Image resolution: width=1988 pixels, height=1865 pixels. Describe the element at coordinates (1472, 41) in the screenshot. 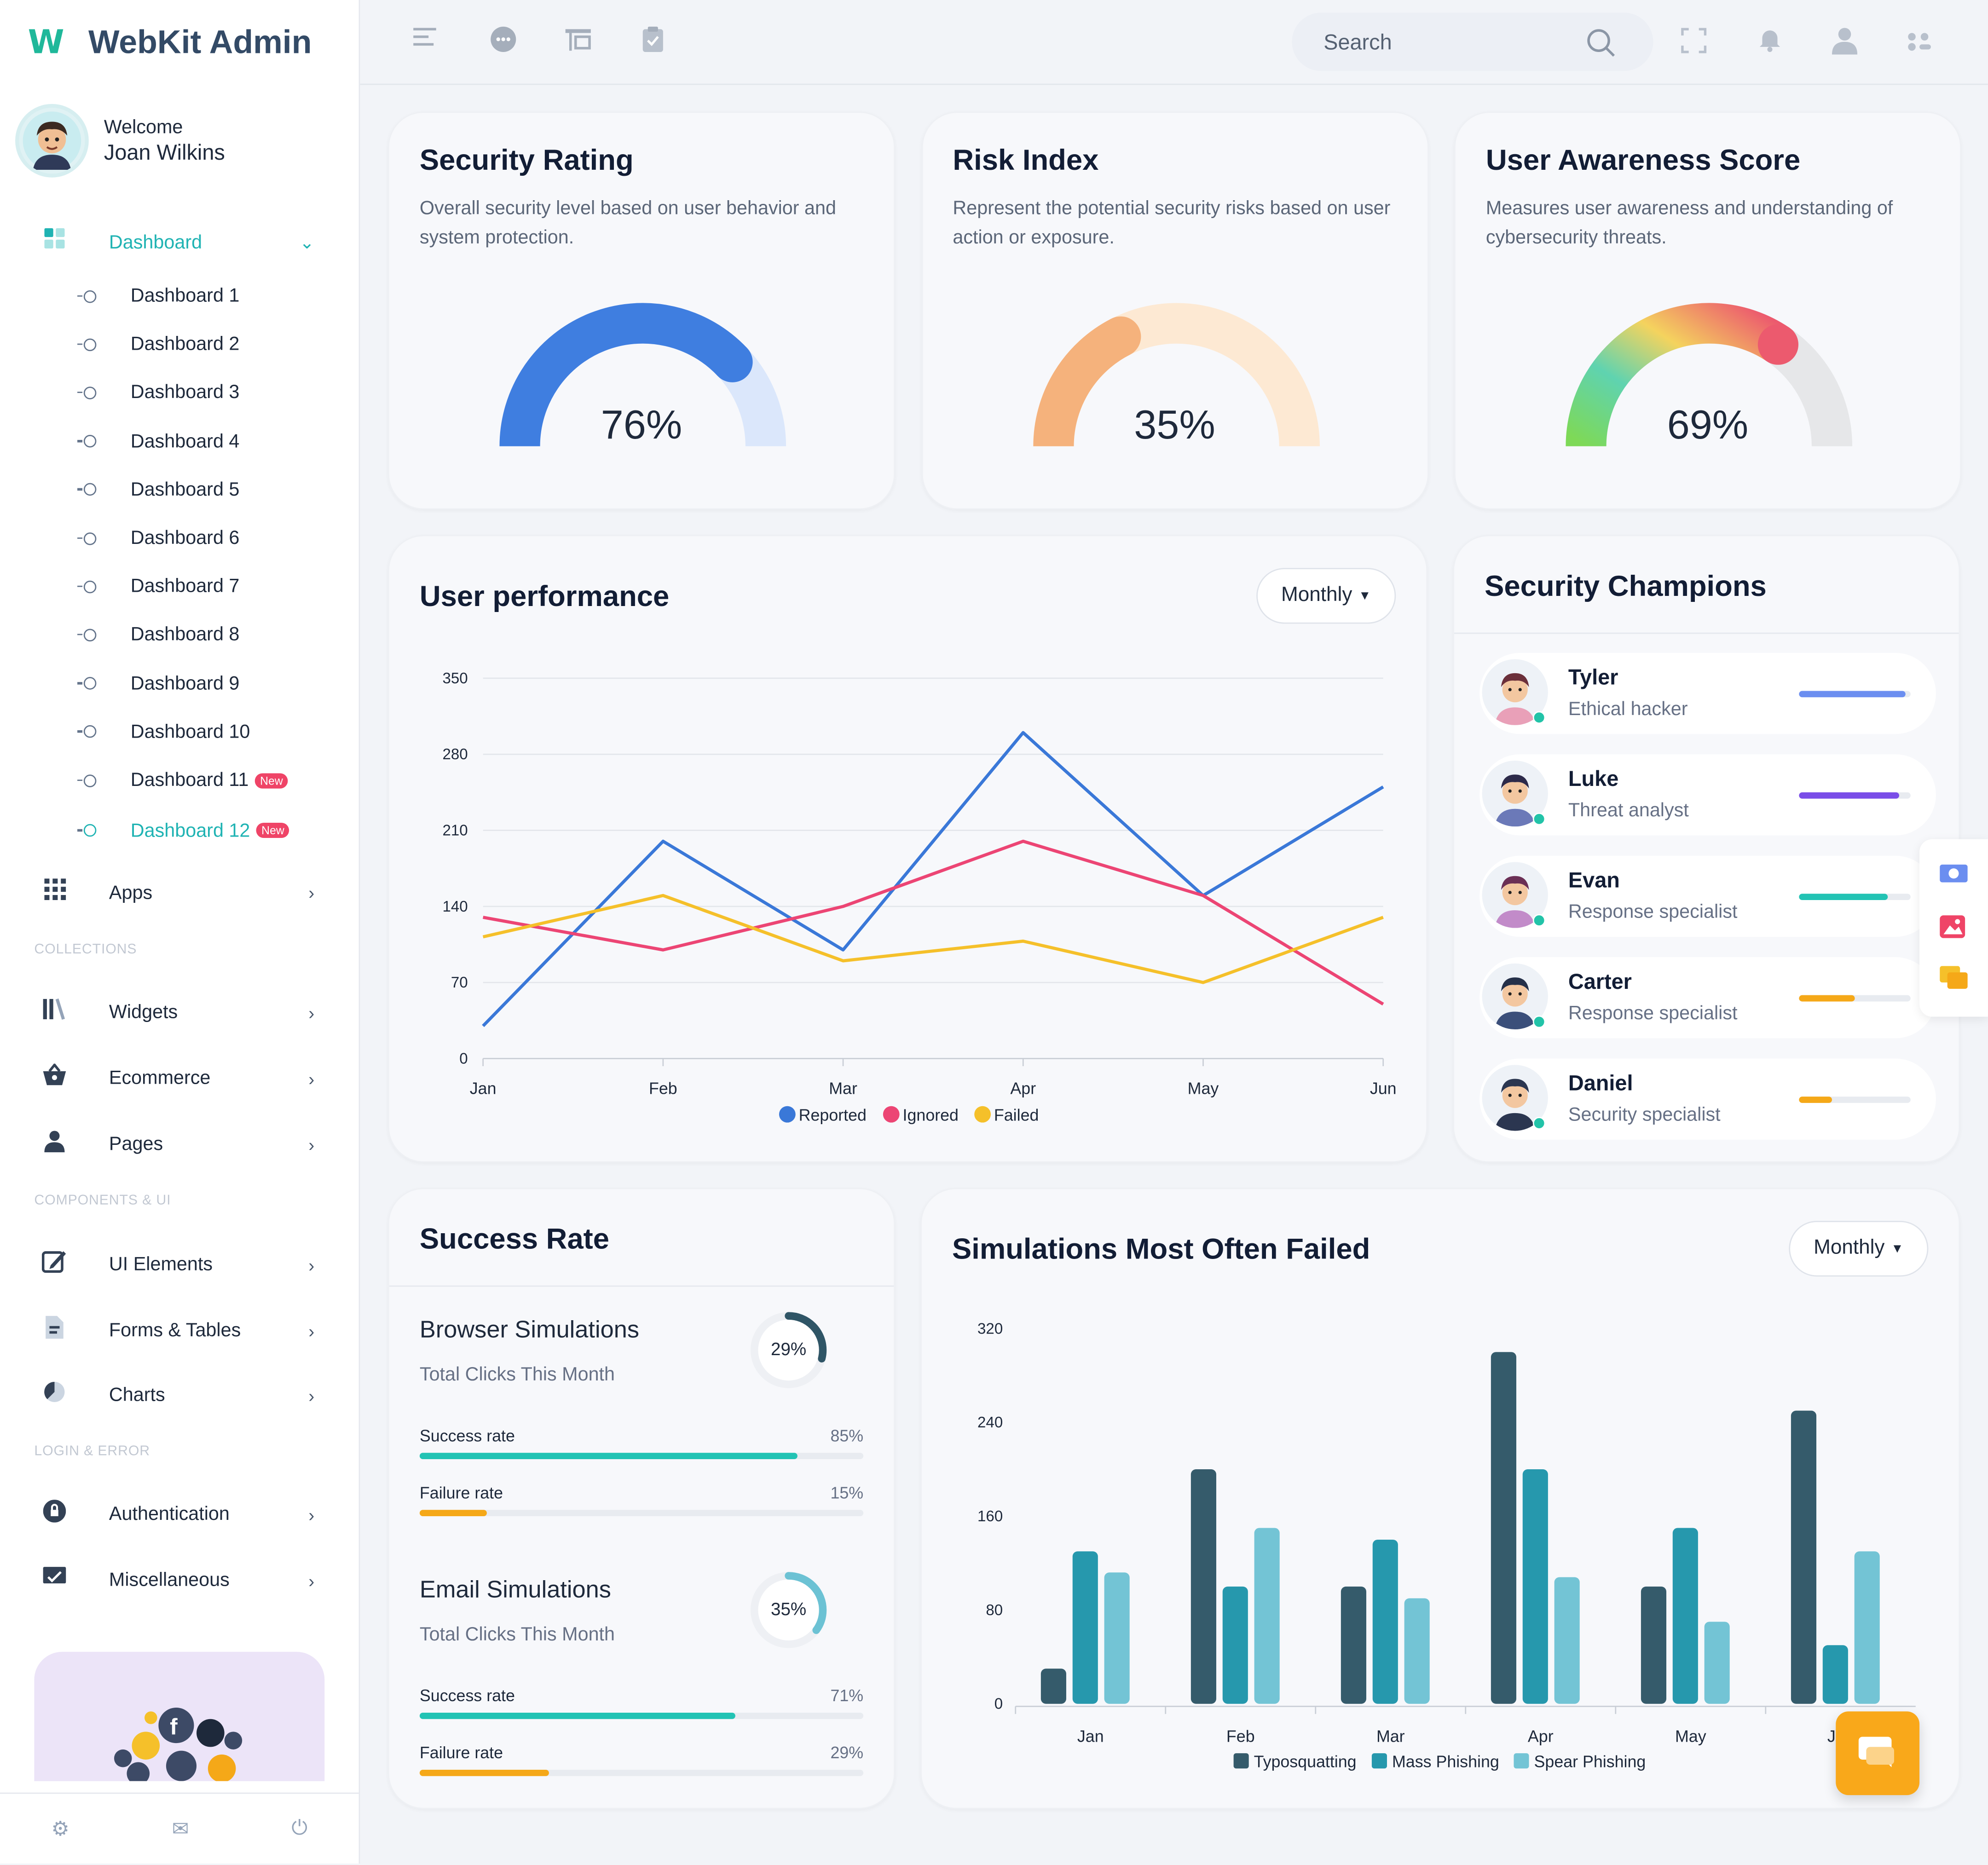

I see `search-box: Search` at that location.